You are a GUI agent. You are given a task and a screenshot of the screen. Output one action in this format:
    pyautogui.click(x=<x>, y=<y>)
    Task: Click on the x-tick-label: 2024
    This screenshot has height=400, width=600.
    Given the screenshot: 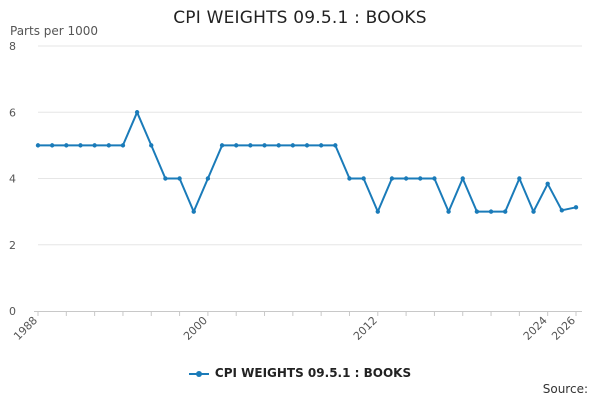 What is the action you would take?
    pyautogui.click(x=535, y=328)
    